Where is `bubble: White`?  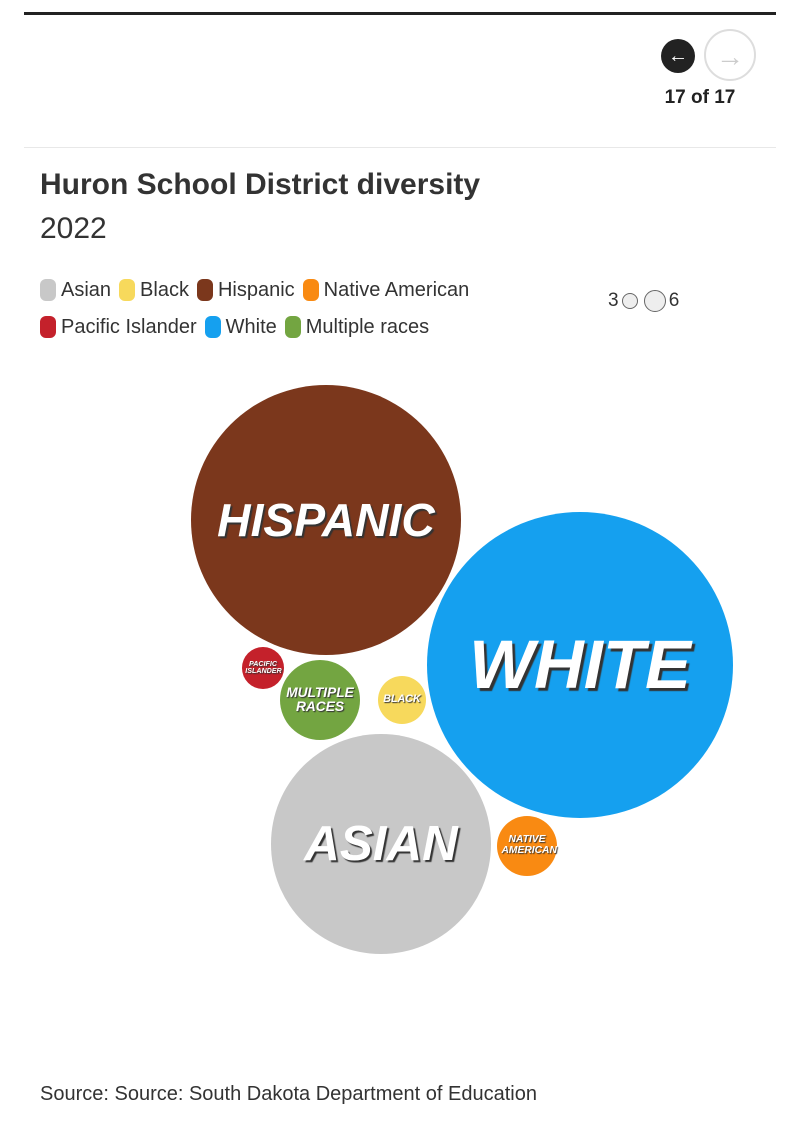
bubble: White is located at coordinates (580, 665).